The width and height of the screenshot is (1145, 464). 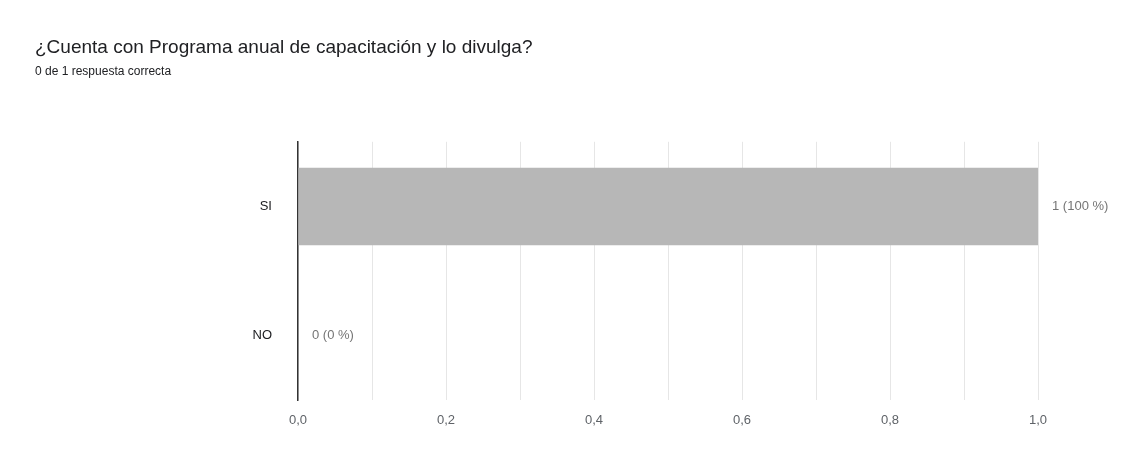 What do you see at coordinates (446, 419) in the screenshot?
I see `x-tick-label: 0,2` at bounding box center [446, 419].